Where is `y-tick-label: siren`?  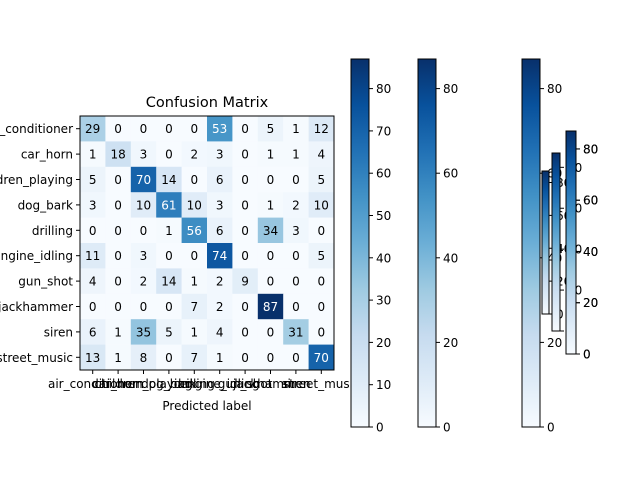 y-tick-label: siren is located at coordinates (58, 332).